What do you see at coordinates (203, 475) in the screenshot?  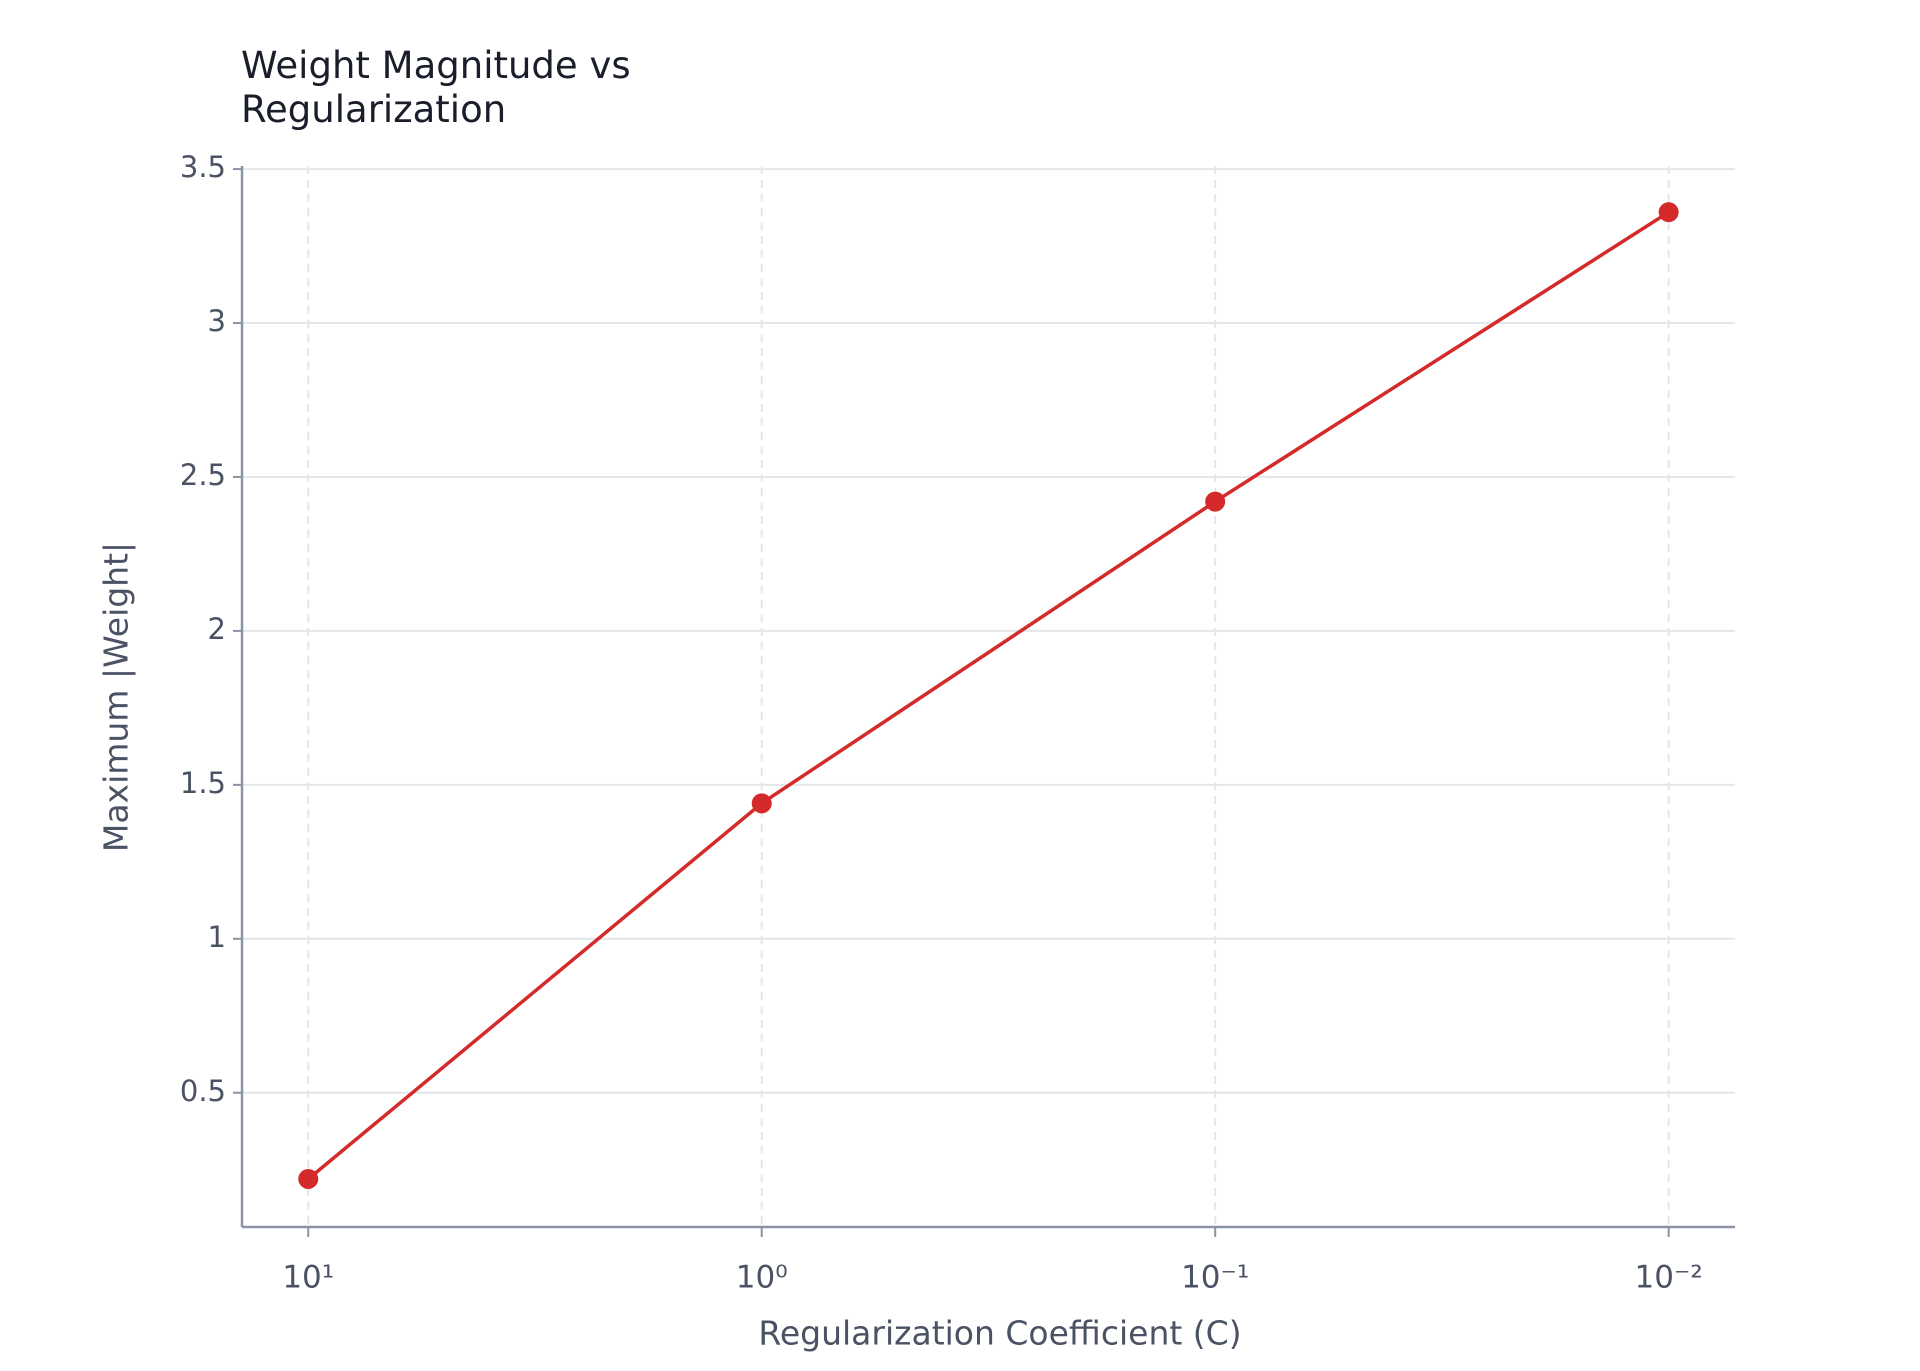 I see `y-tick-label: 2.5` at bounding box center [203, 475].